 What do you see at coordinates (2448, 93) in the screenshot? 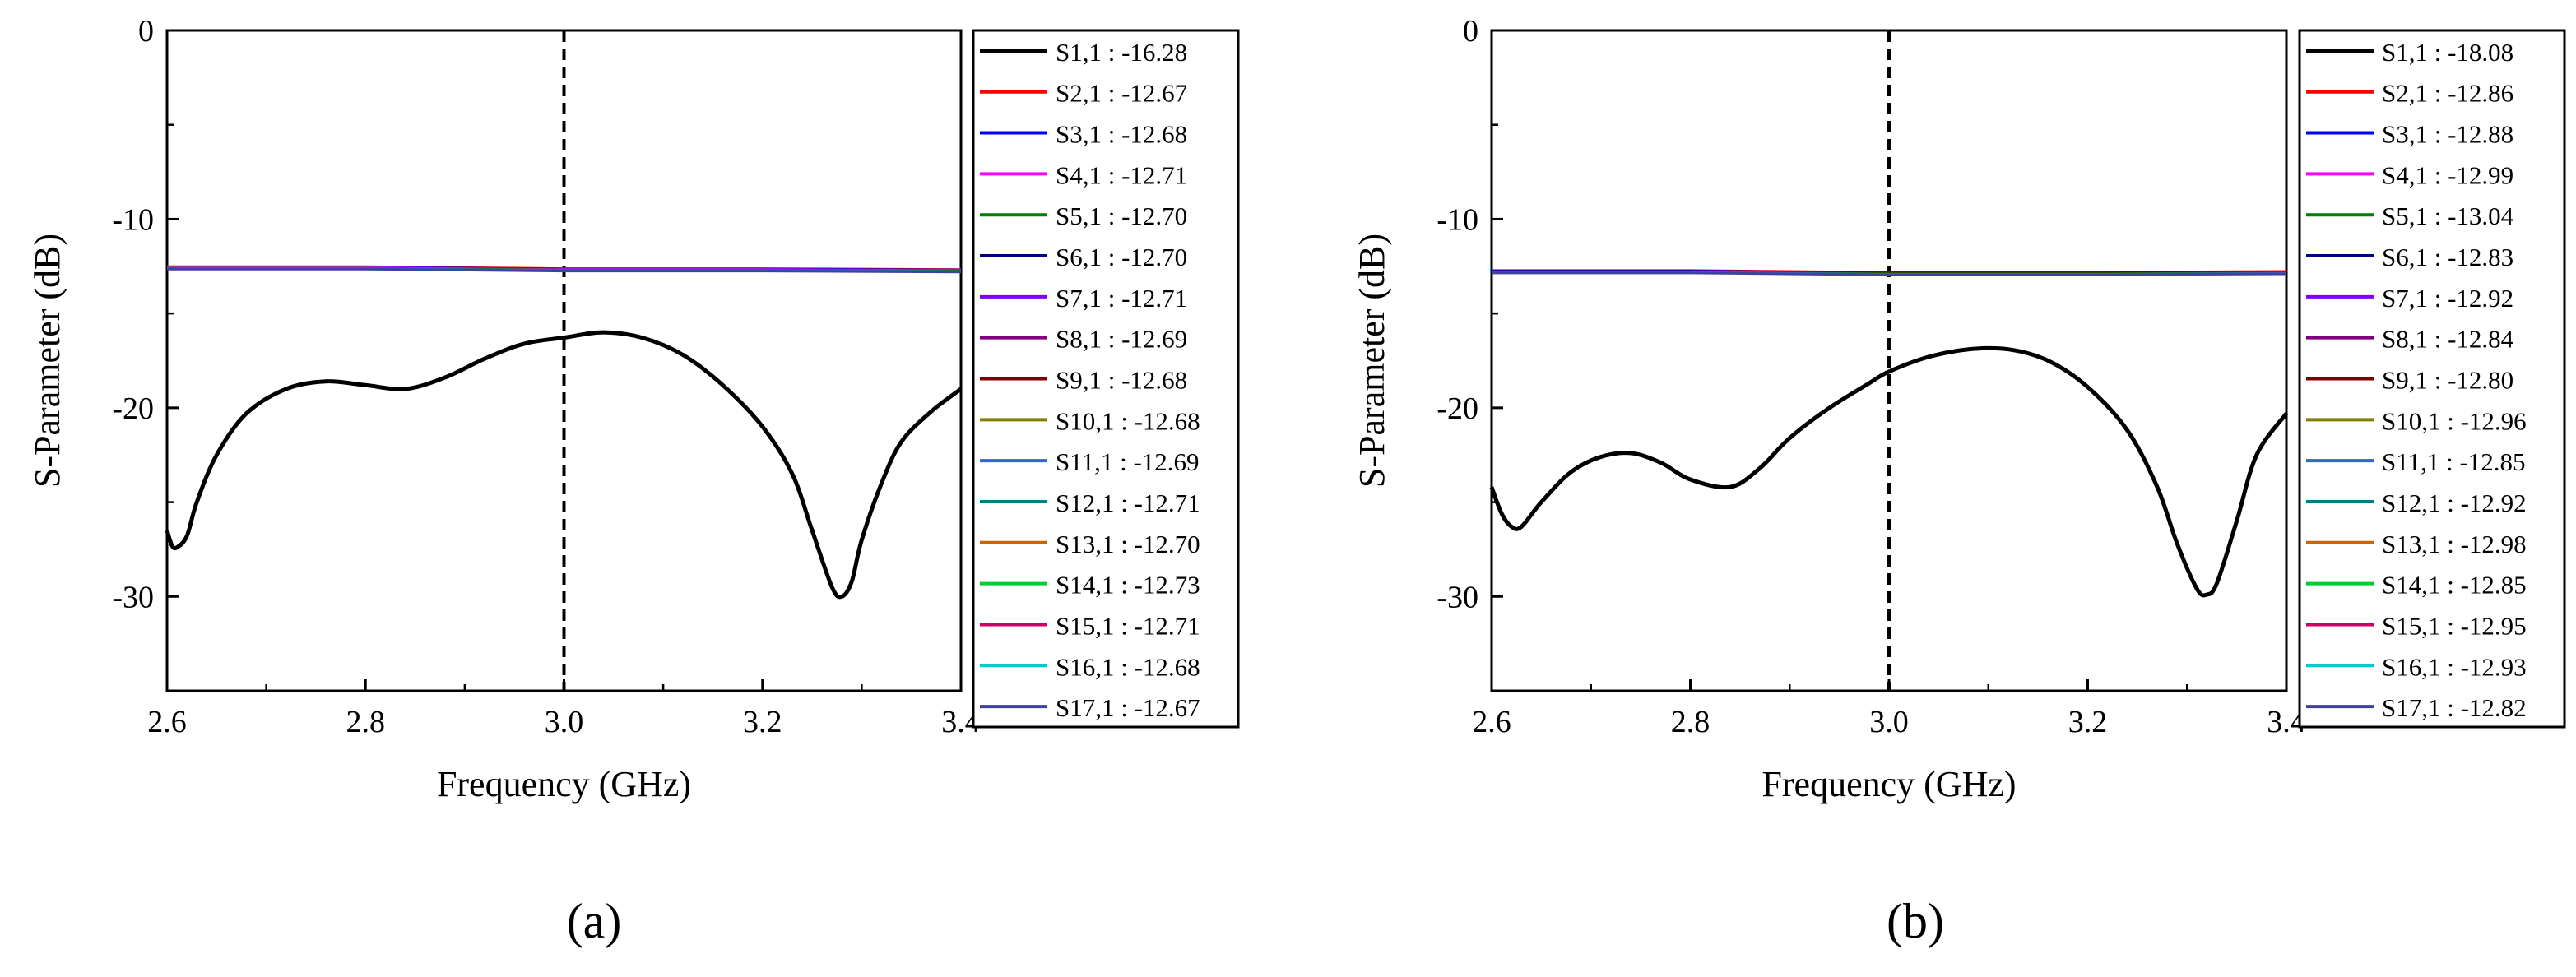
I see `legend-label: S2,1 : -12.86` at bounding box center [2448, 93].